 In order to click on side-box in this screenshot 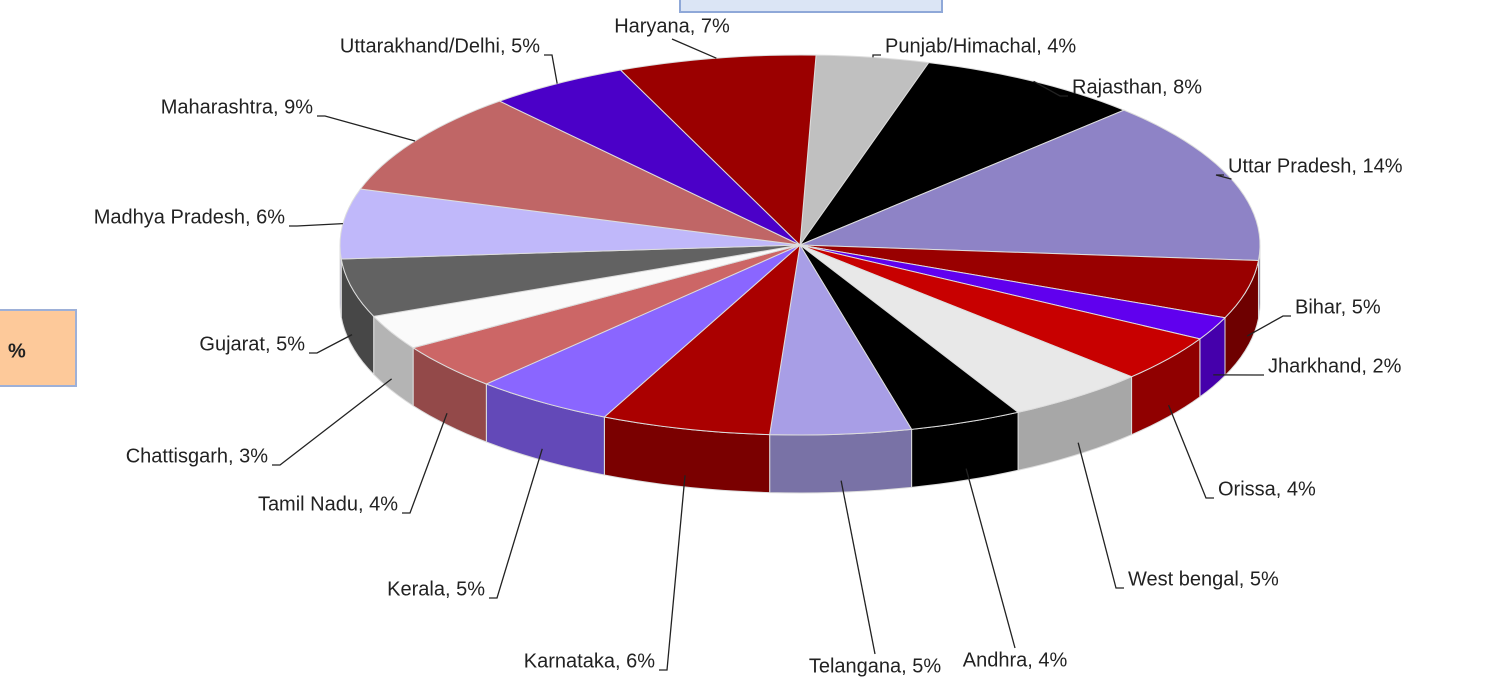, I will do `click(38, 348)`.